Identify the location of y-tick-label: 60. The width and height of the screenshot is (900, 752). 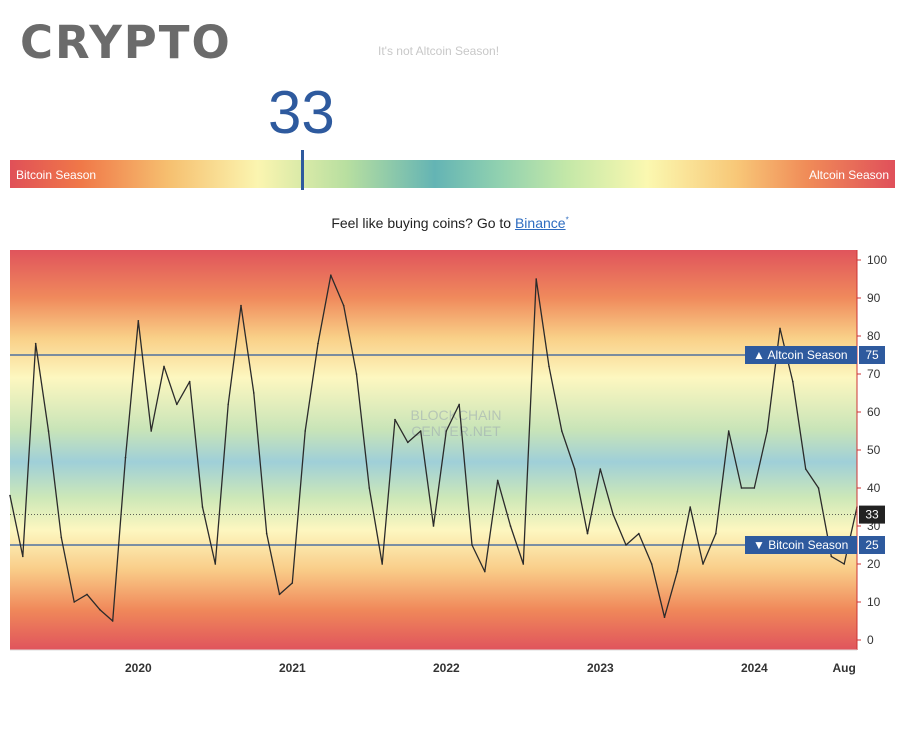
(874, 412).